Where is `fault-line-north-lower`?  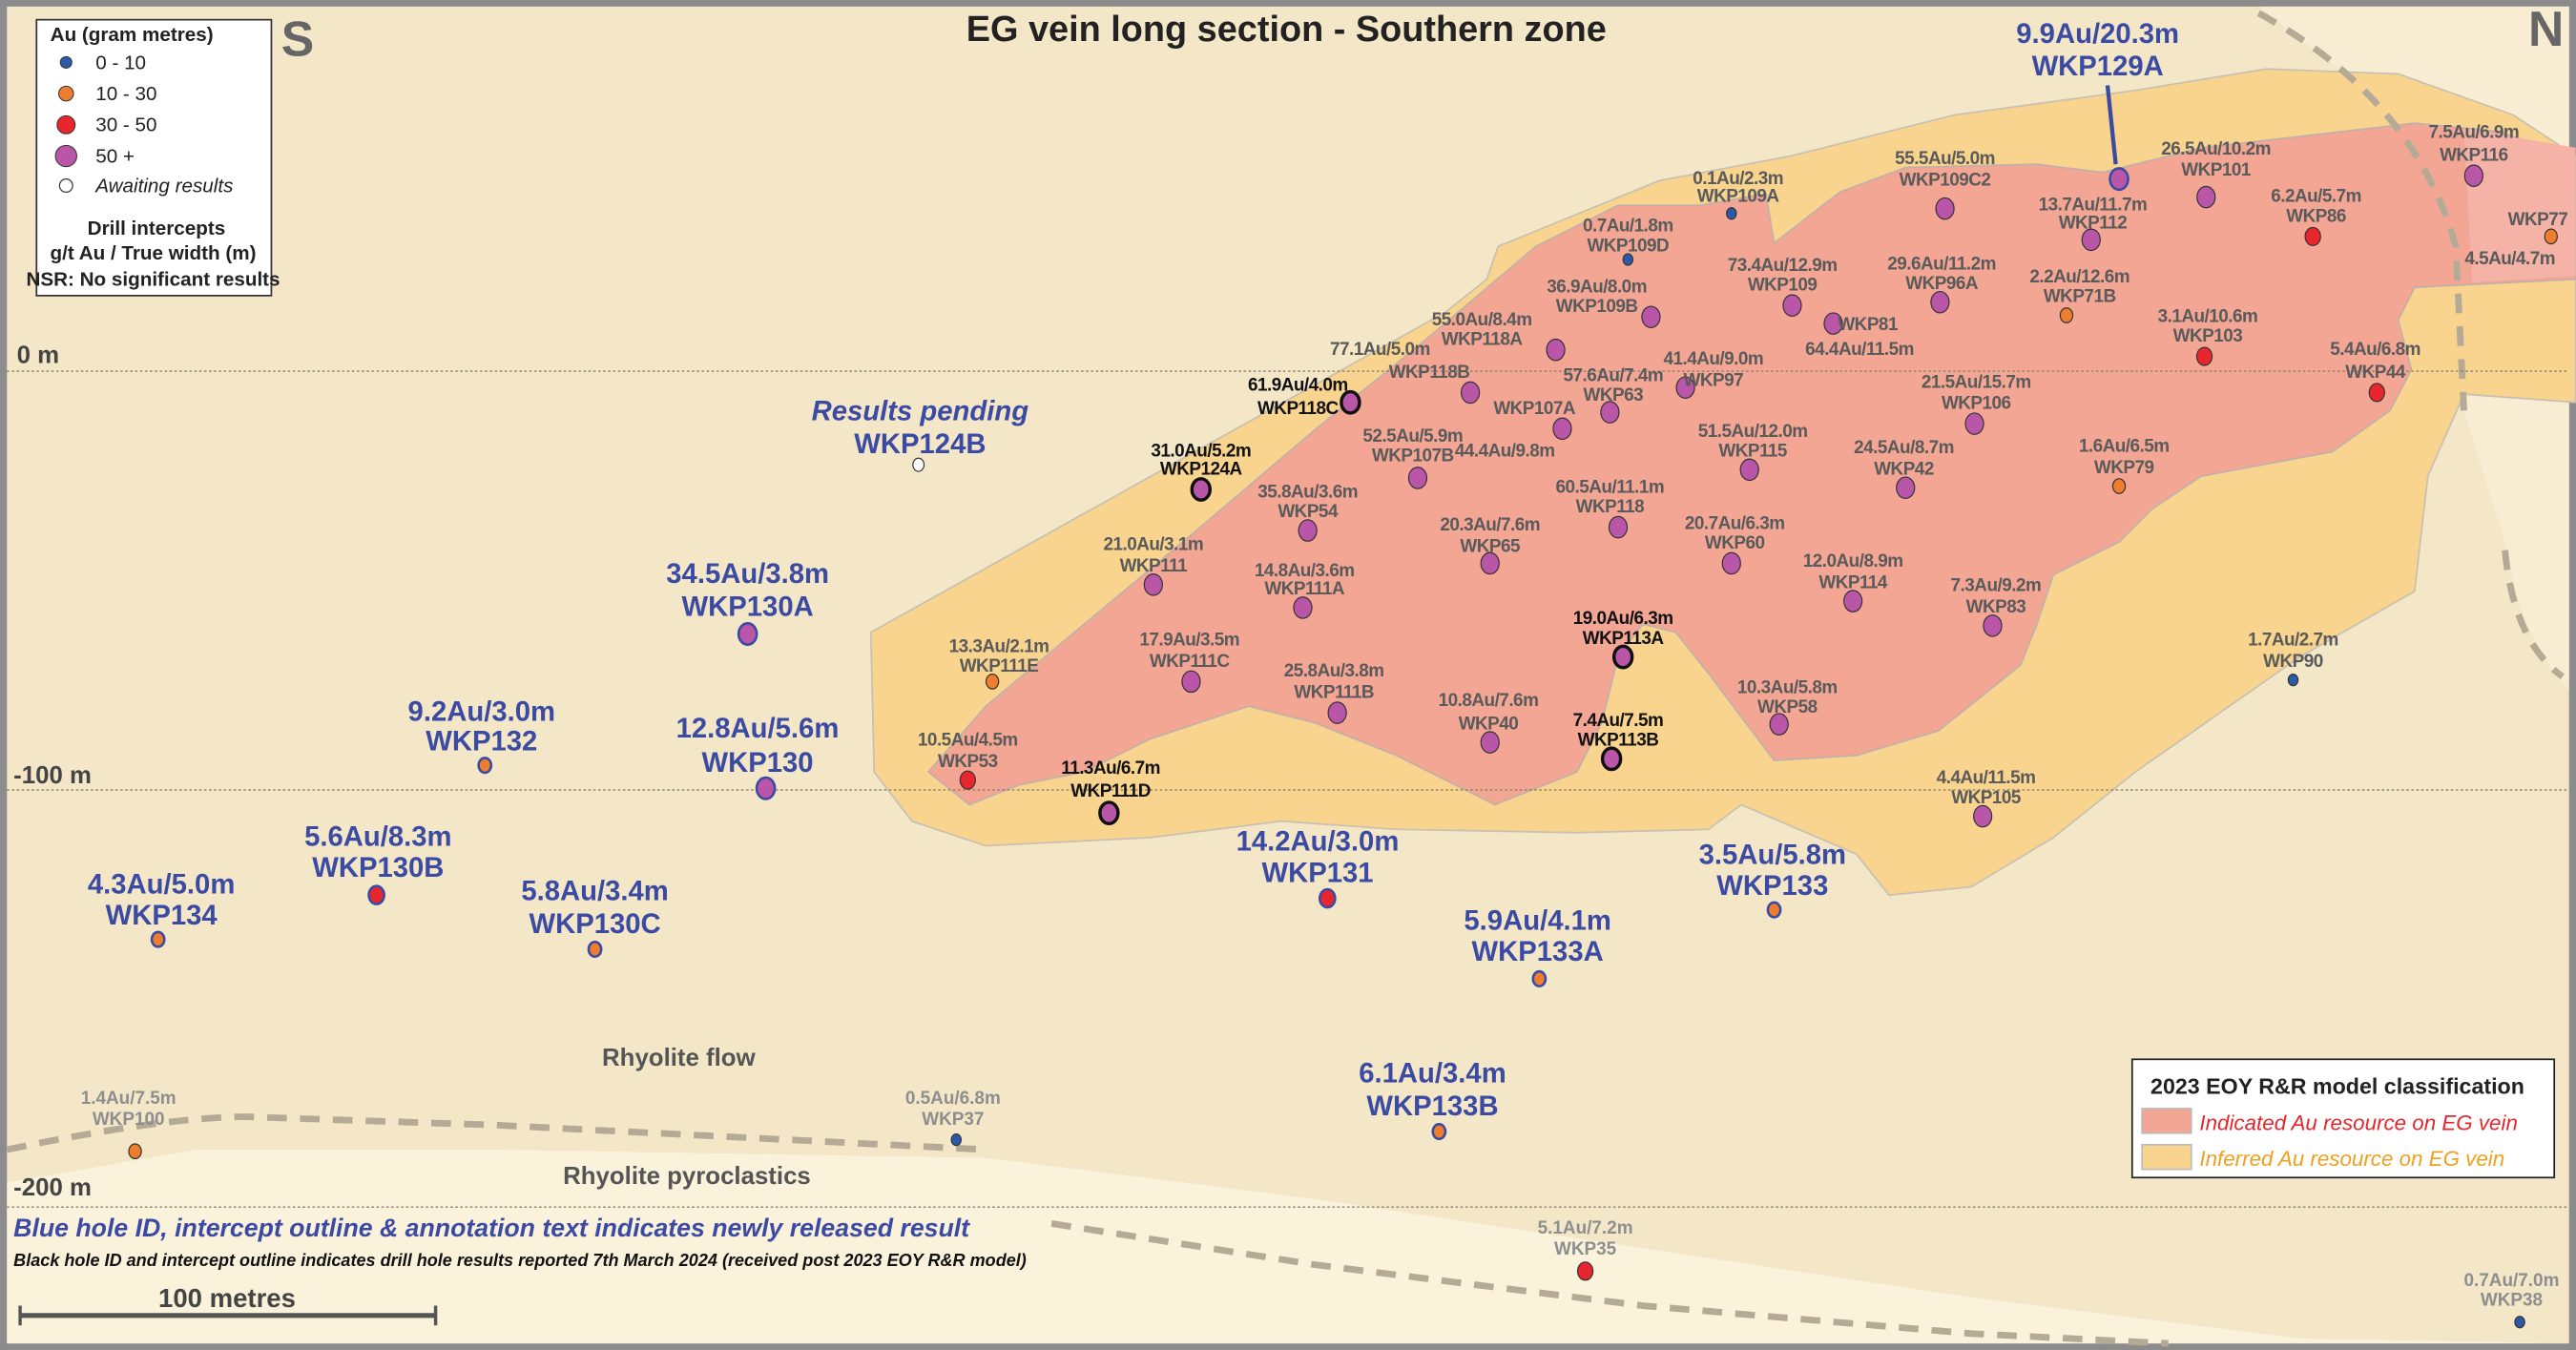
fault-line-north-lower is located at coordinates (2533, 614).